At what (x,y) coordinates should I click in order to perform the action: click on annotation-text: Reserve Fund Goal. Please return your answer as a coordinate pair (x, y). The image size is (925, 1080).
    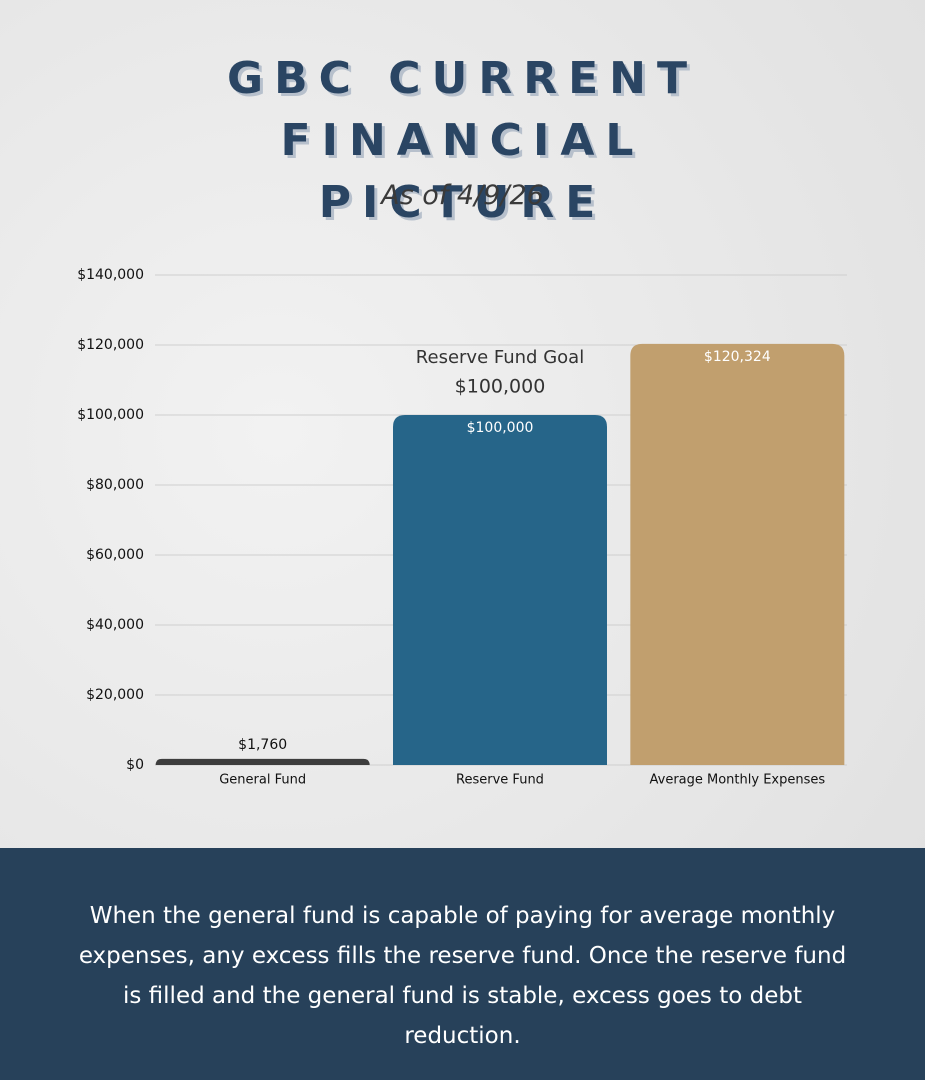
    Looking at the image, I should click on (500, 357).